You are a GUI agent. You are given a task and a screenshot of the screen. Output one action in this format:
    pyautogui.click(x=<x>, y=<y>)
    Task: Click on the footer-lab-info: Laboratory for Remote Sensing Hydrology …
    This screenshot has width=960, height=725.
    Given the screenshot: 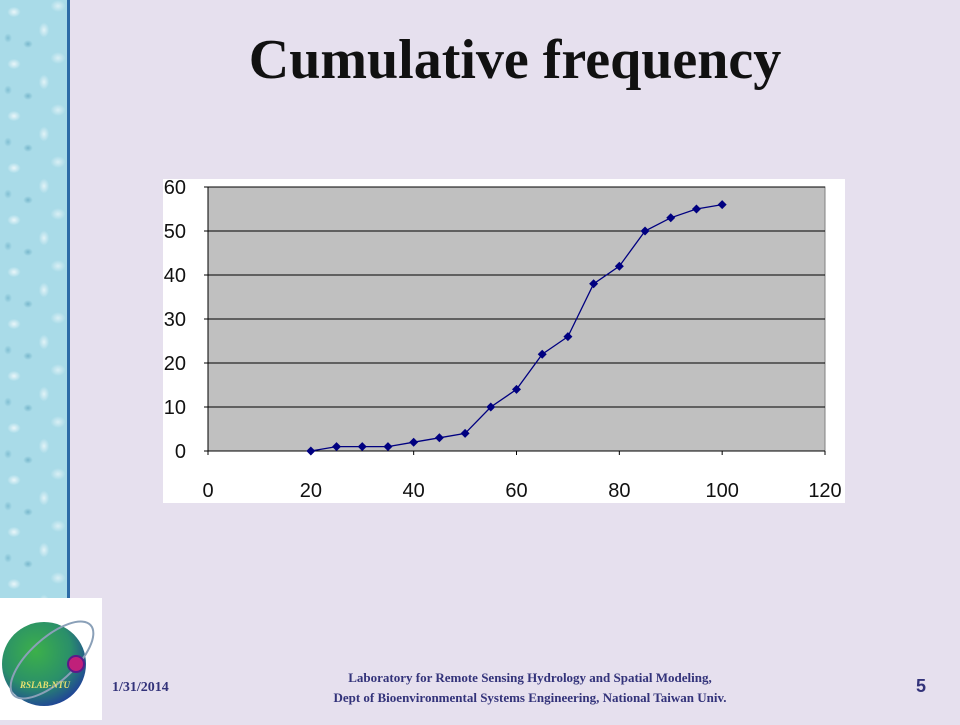 What is the action you would take?
    pyautogui.click(x=530, y=688)
    